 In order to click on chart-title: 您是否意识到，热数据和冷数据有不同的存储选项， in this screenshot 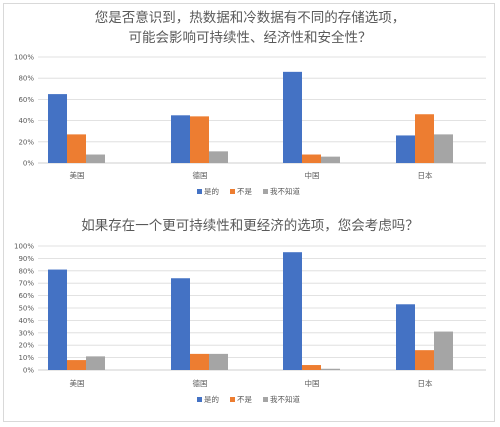, I will do `click(250, 17)`.